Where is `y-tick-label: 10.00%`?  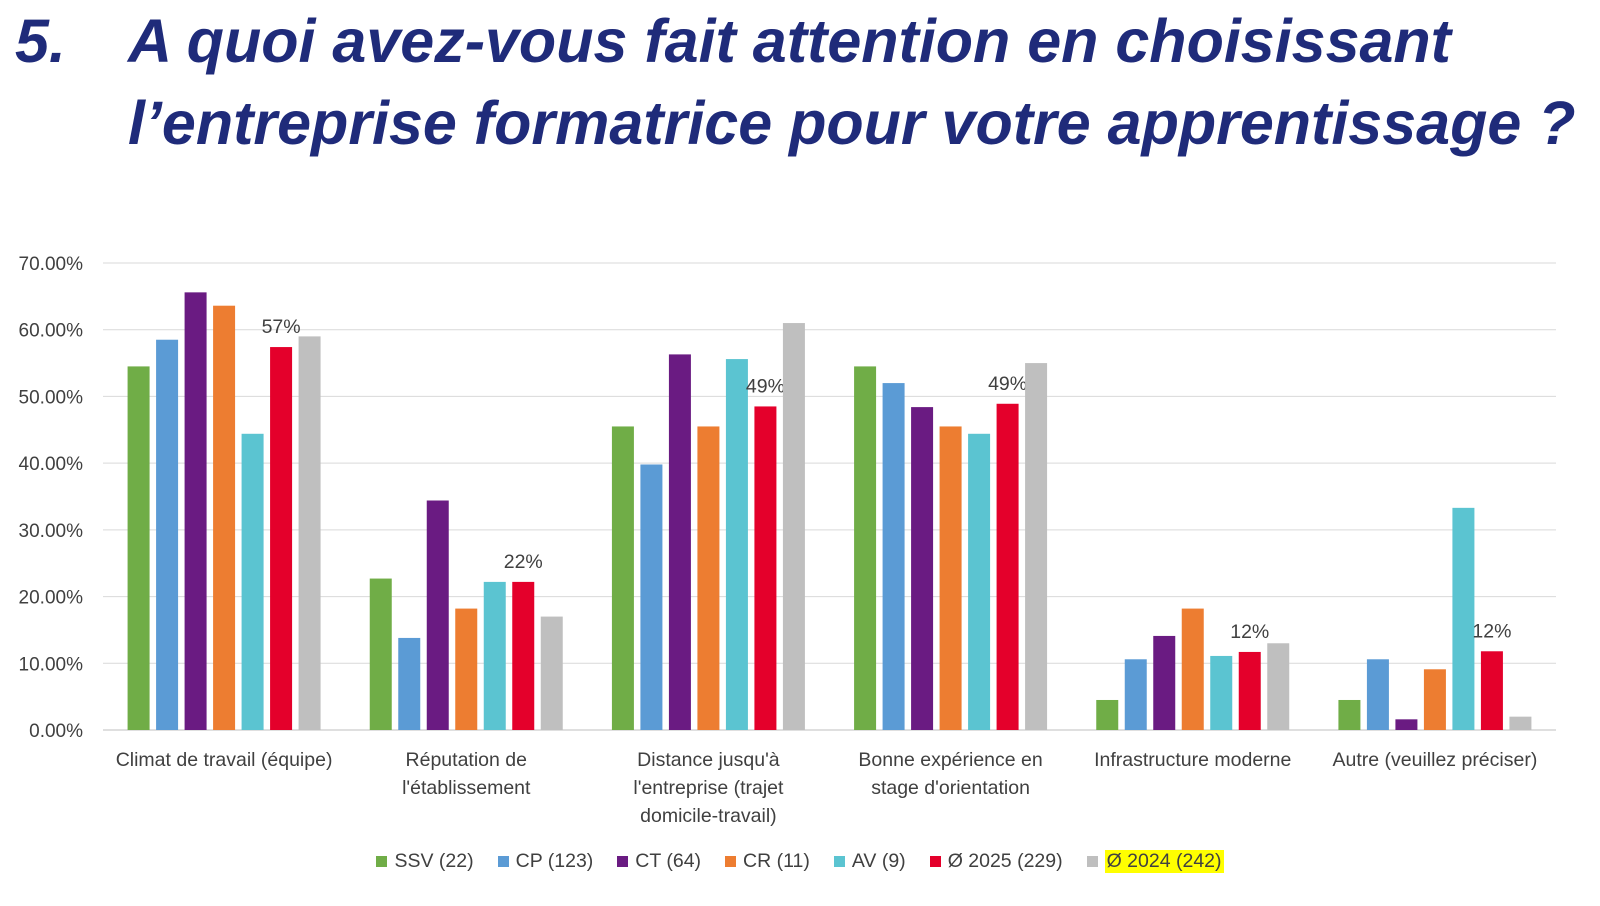
y-tick-label: 10.00% is located at coordinates (51, 664).